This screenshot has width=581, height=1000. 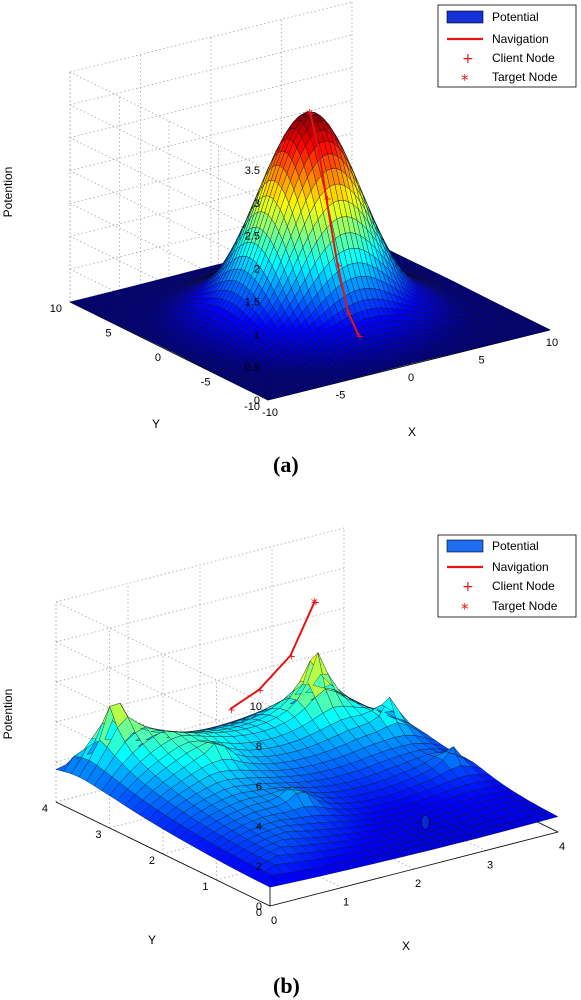 What do you see at coordinates (257, 204) in the screenshot?
I see `z-tick-label: 3` at bounding box center [257, 204].